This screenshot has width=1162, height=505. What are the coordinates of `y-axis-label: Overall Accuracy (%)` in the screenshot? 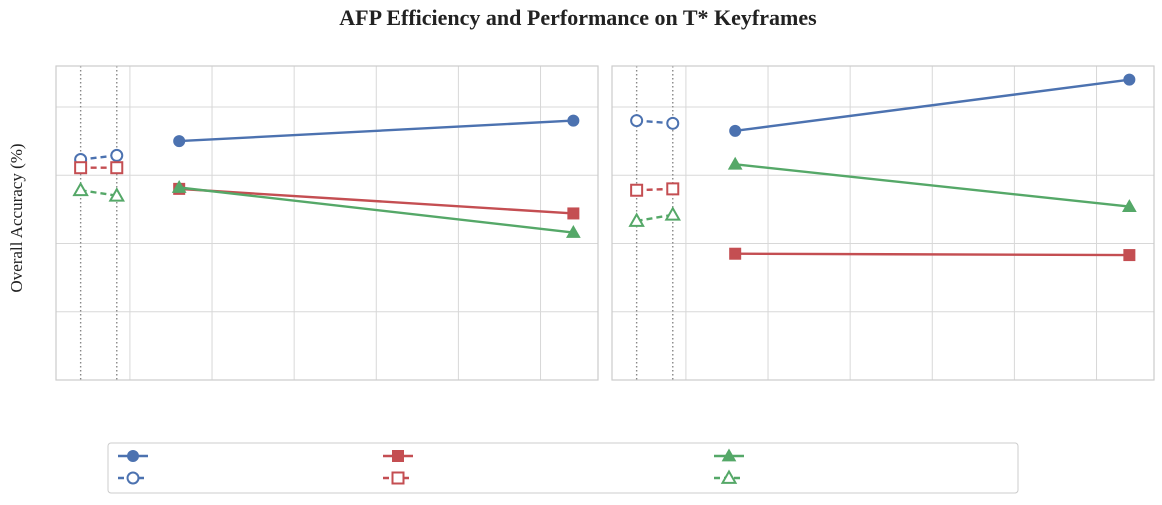 It's located at (16, 217).